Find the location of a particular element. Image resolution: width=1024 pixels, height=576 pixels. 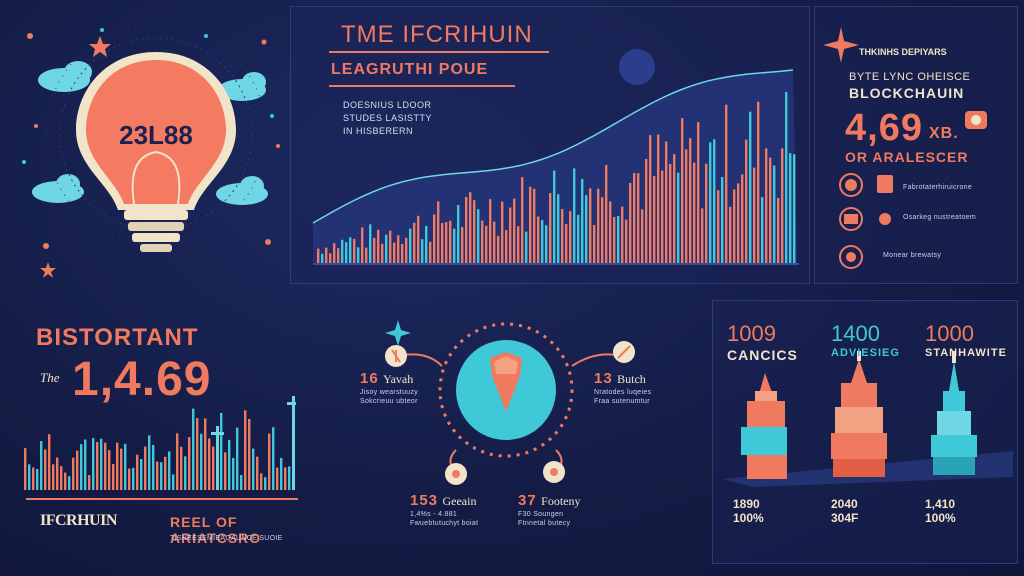

tower-footer: 1,410 100% is located at coordinates (940, 511).